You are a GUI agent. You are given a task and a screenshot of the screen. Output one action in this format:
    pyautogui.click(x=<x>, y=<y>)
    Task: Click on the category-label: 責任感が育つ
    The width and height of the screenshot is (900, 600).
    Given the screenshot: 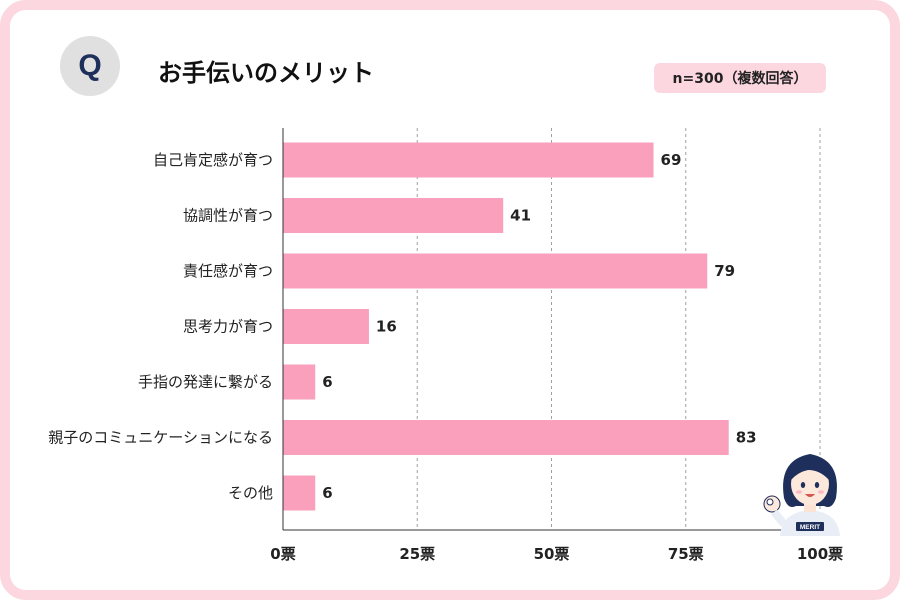 What is the action you would take?
    pyautogui.click(x=228, y=271)
    